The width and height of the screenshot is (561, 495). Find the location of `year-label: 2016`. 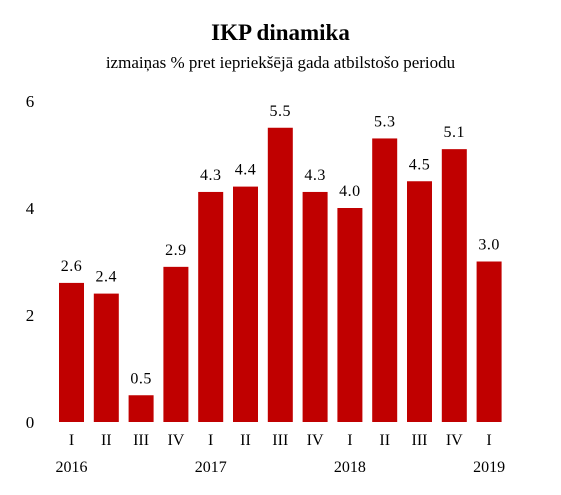

year-label: 2016 is located at coordinates (72, 467).